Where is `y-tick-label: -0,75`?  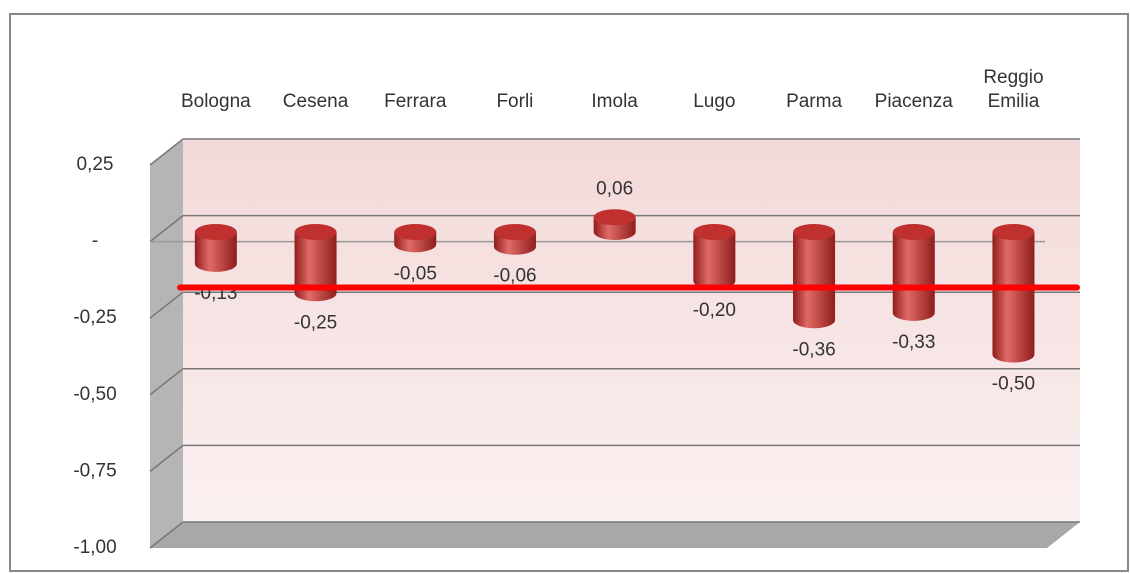
y-tick-label: -0,75 is located at coordinates (94, 470).